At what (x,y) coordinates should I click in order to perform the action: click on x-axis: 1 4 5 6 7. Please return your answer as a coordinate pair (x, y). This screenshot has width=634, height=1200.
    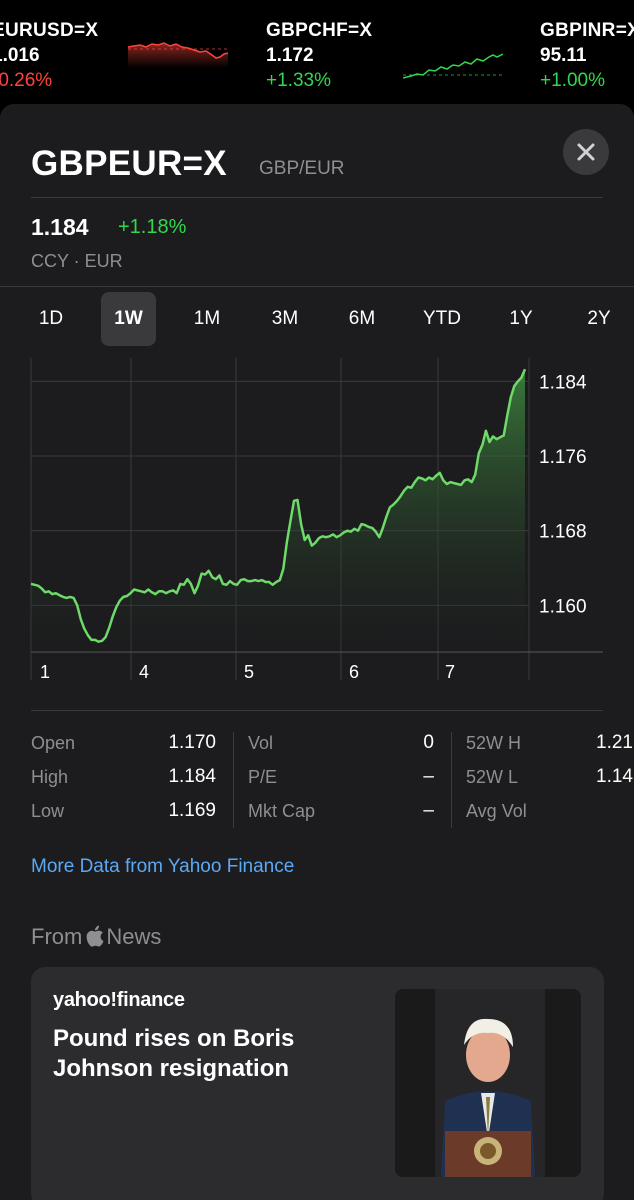
    Looking at the image, I should click on (247, 672).